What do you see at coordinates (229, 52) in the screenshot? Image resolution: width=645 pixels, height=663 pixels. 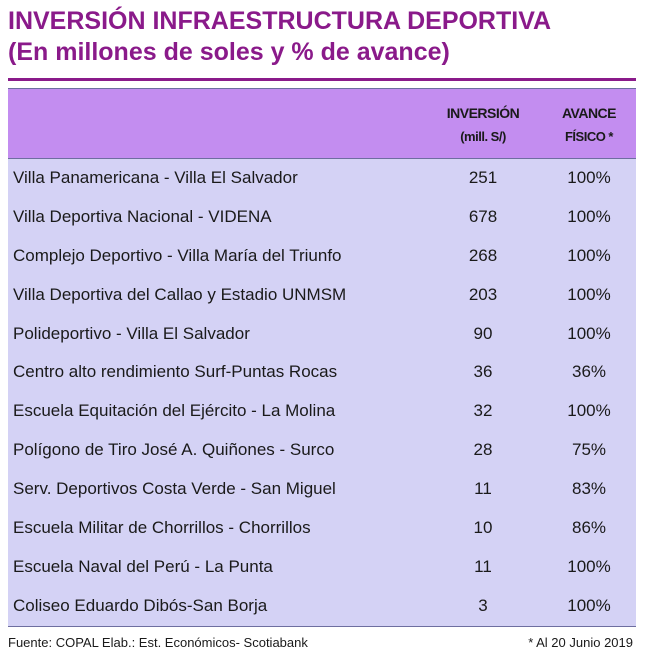 I see `title-line-2: (En millones de soles y % de avance)` at bounding box center [229, 52].